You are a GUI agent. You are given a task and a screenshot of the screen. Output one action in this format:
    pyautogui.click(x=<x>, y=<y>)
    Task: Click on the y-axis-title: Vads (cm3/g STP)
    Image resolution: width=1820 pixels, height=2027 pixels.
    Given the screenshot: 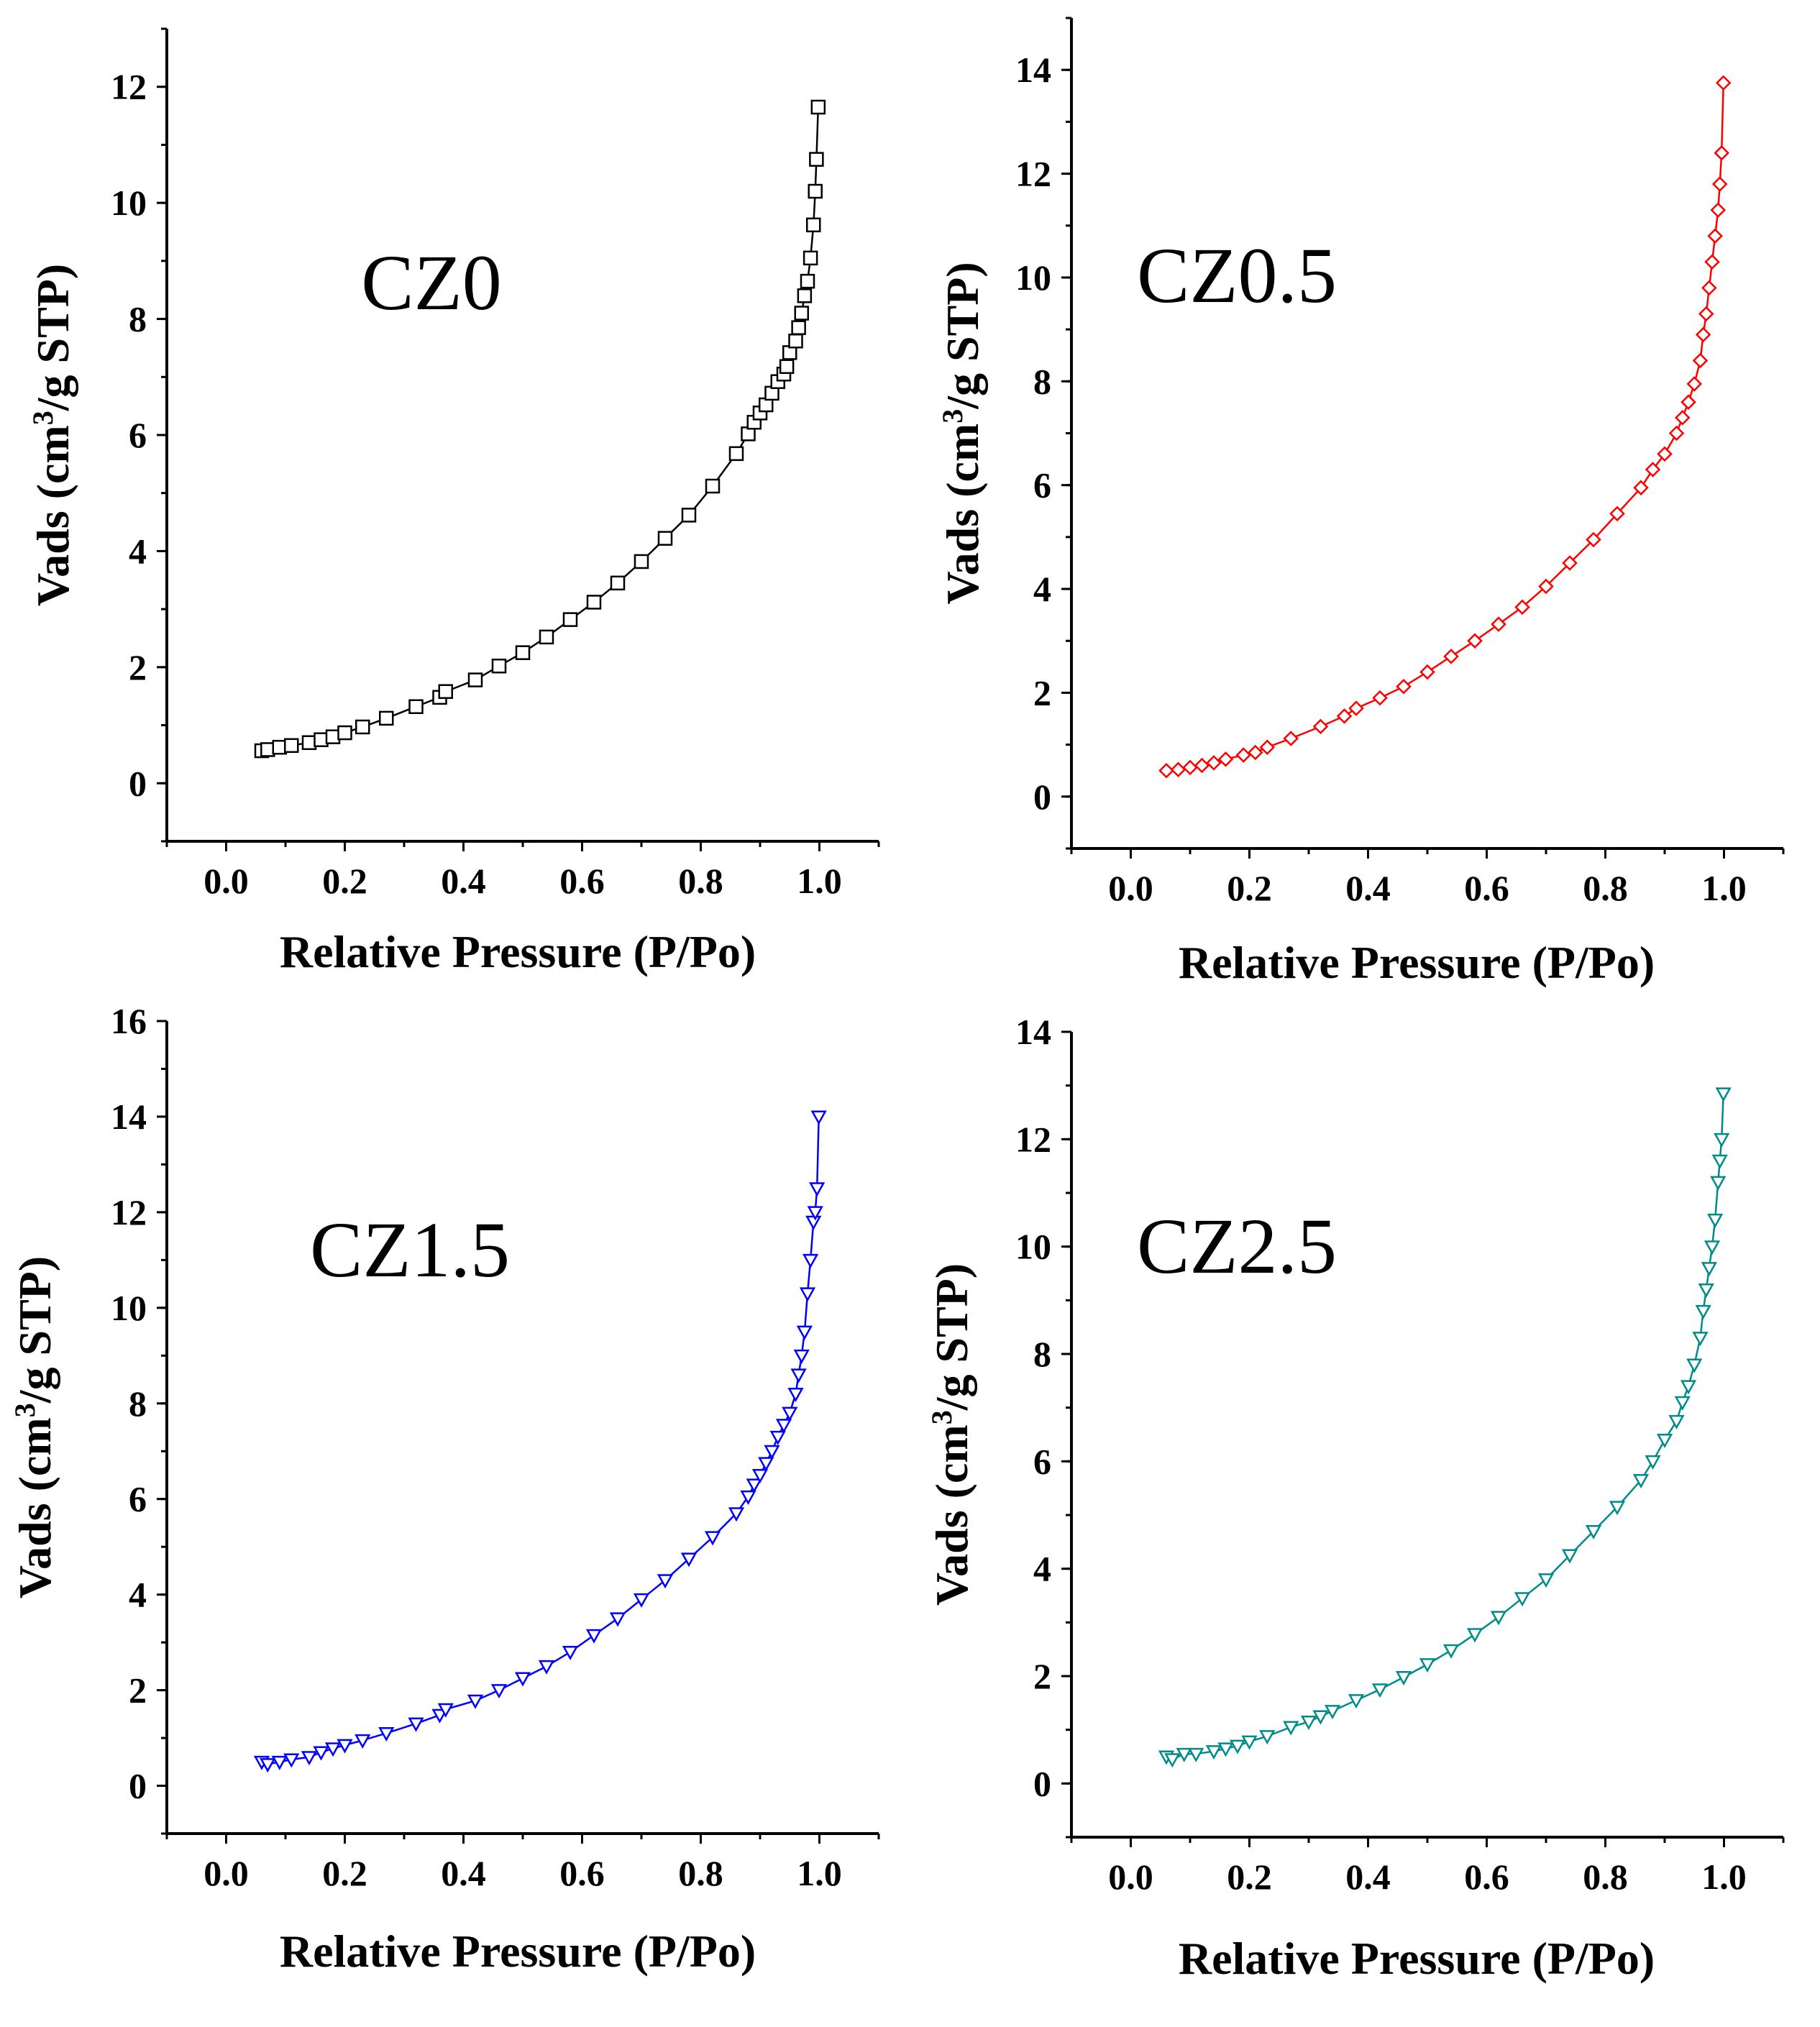 What is the action you would take?
    pyautogui.click(x=962, y=433)
    